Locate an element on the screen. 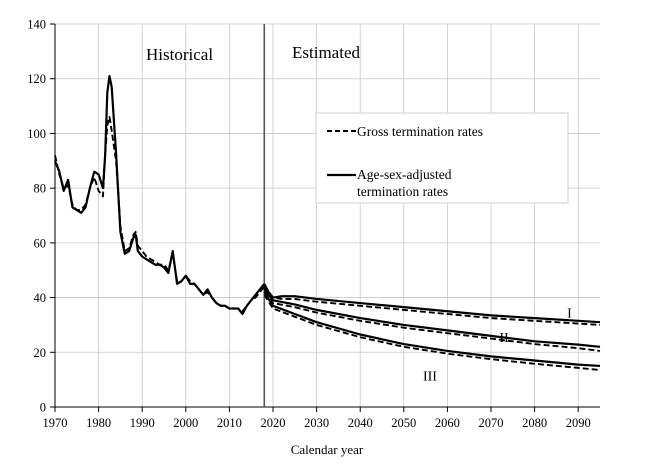  series-line-i-solid is located at coordinates (432, 303).